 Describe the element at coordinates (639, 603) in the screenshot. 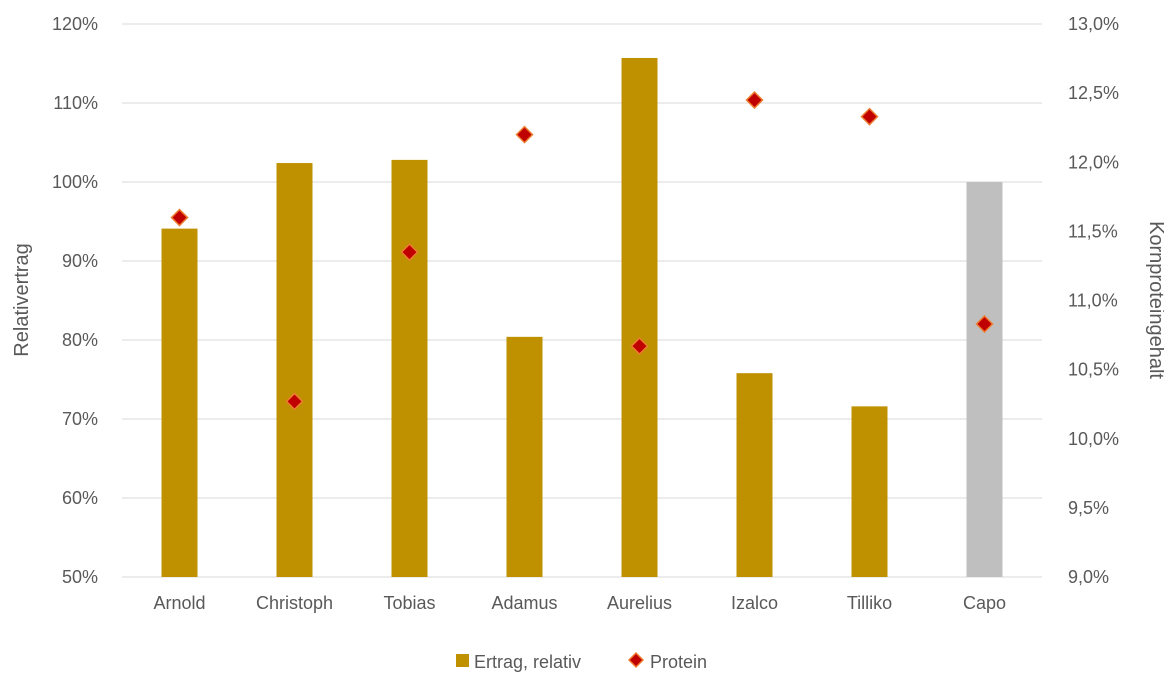

I see `x-tick-label: Aurelius` at that location.